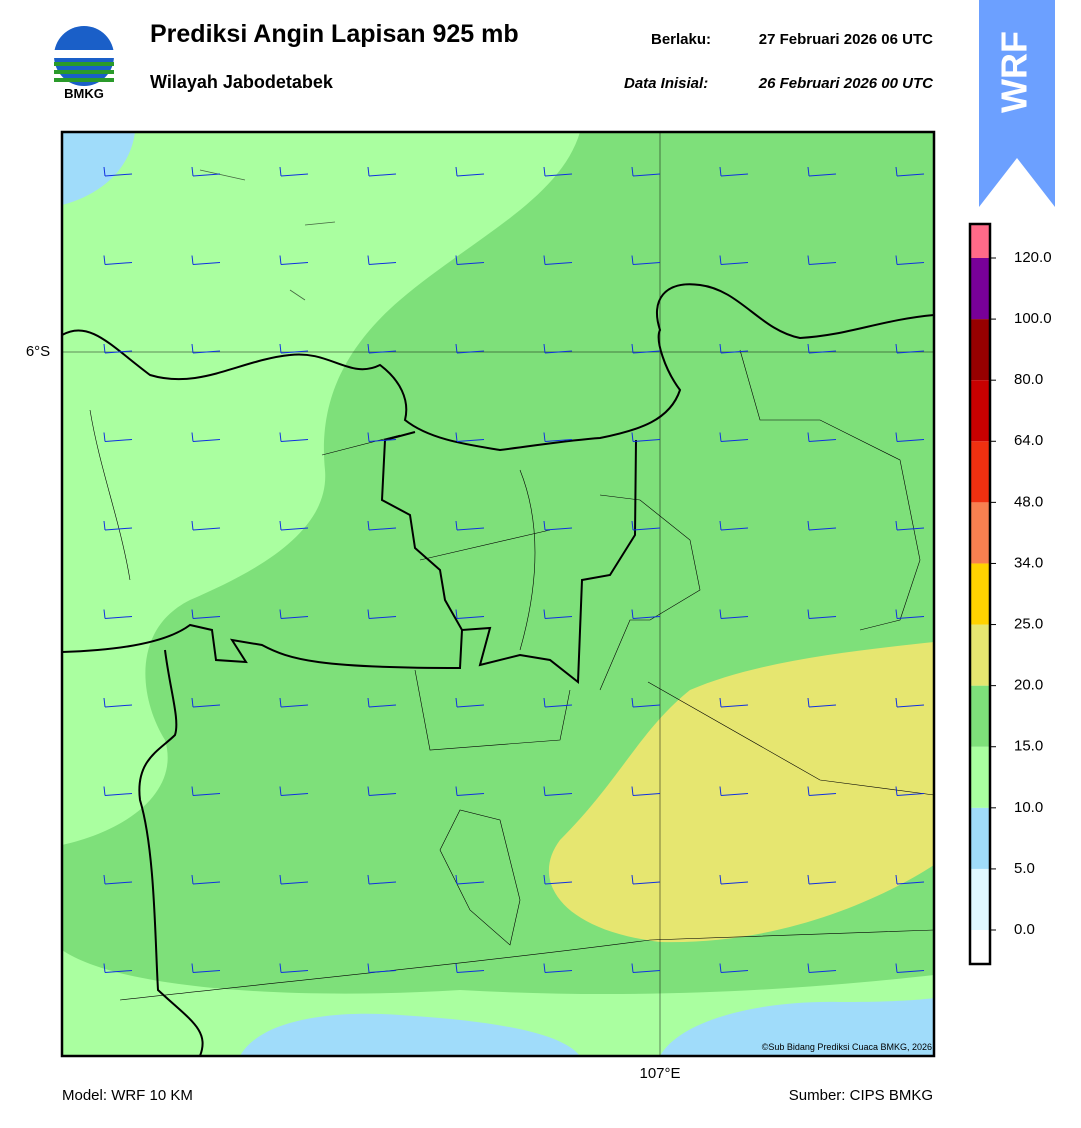  What do you see at coordinates (38, 351) in the screenshot?
I see `lat-label: 6°S` at bounding box center [38, 351].